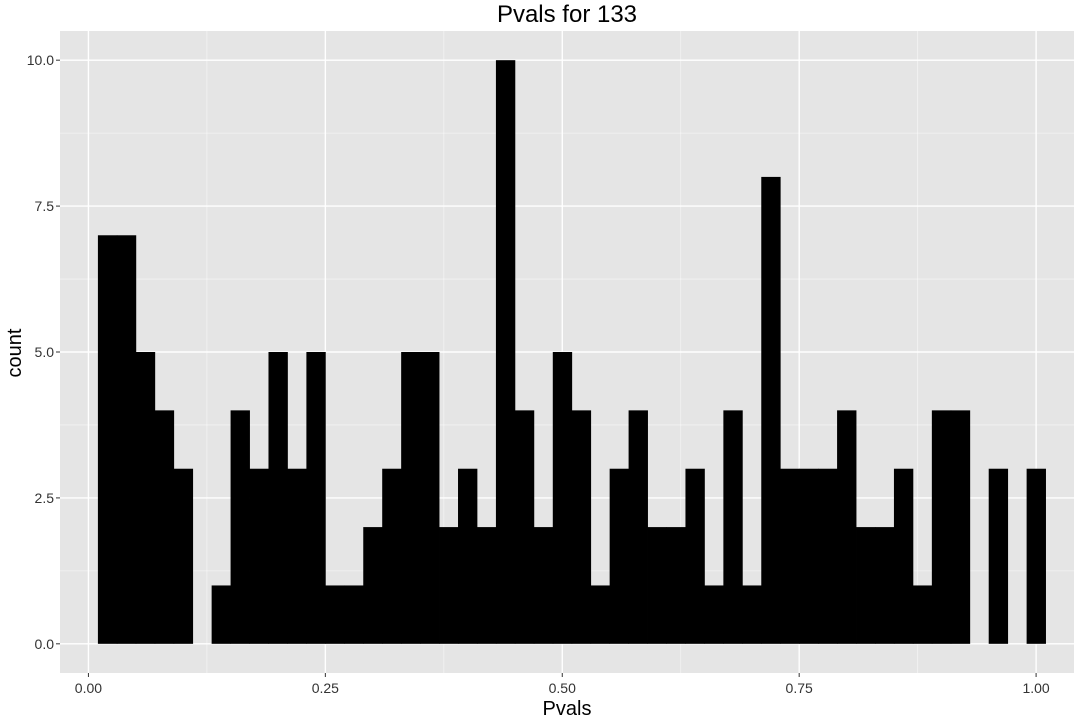 This screenshot has height=720, width=1080. I want to click on y-tick-label: 7.5, so click(45, 206).